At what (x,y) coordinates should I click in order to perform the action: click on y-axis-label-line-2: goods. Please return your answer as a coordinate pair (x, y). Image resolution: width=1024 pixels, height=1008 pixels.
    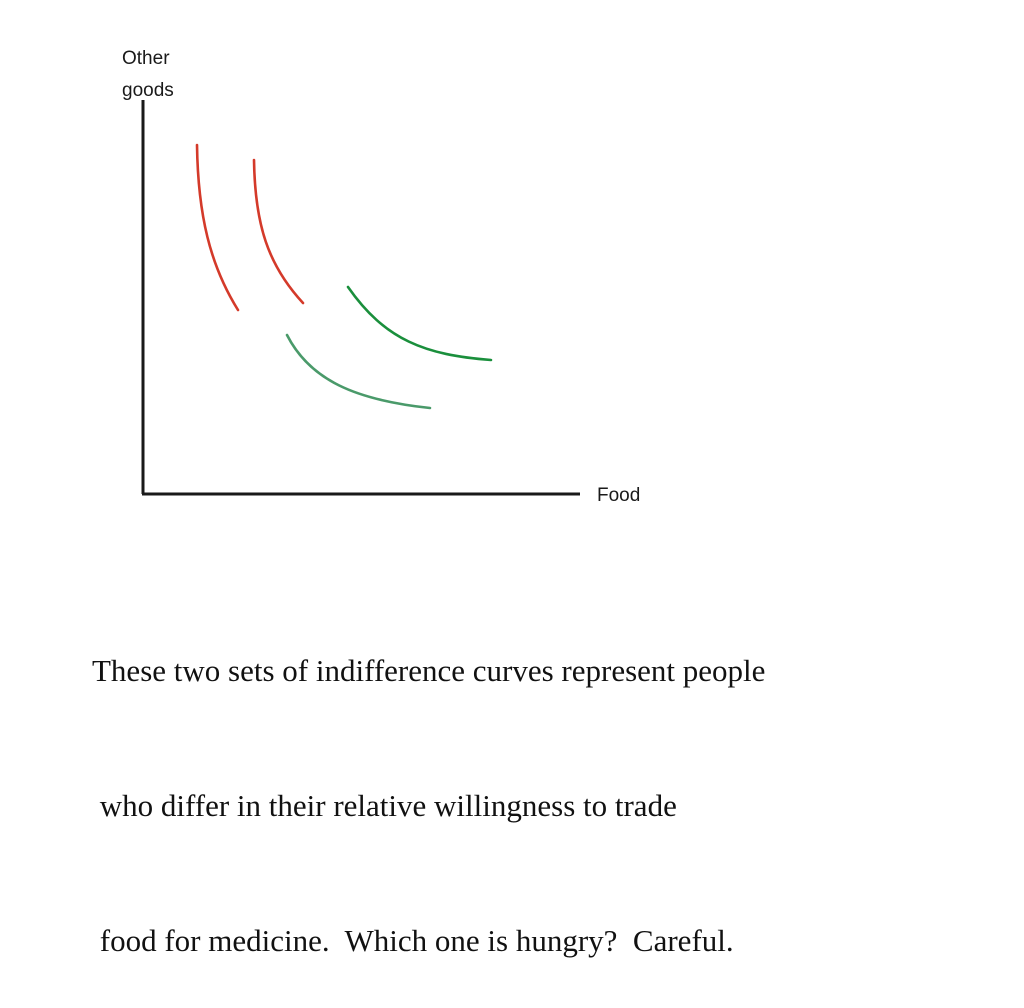
    Looking at the image, I should click on (148, 90).